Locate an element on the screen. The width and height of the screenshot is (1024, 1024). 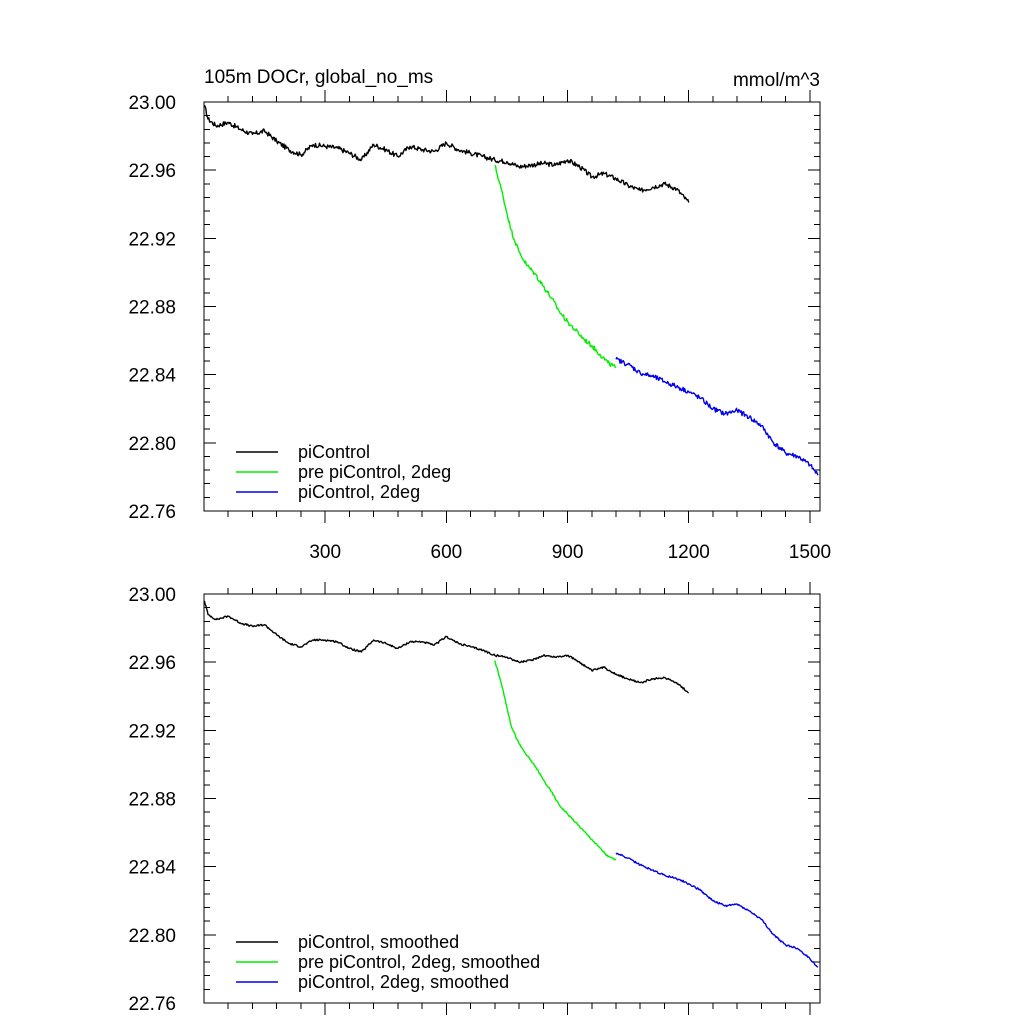
legend-entry: pre piControl, 2deg is located at coordinates (374, 472).